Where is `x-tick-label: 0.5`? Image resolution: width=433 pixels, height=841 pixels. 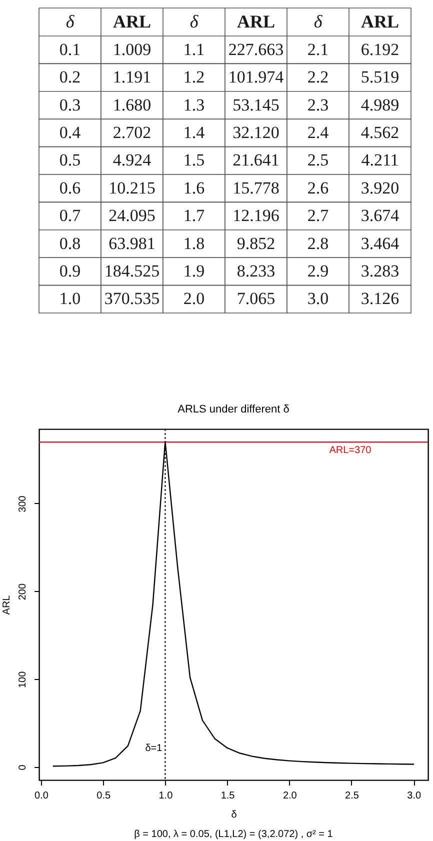
x-tick-label: 0.5 is located at coordinates (103, 796).